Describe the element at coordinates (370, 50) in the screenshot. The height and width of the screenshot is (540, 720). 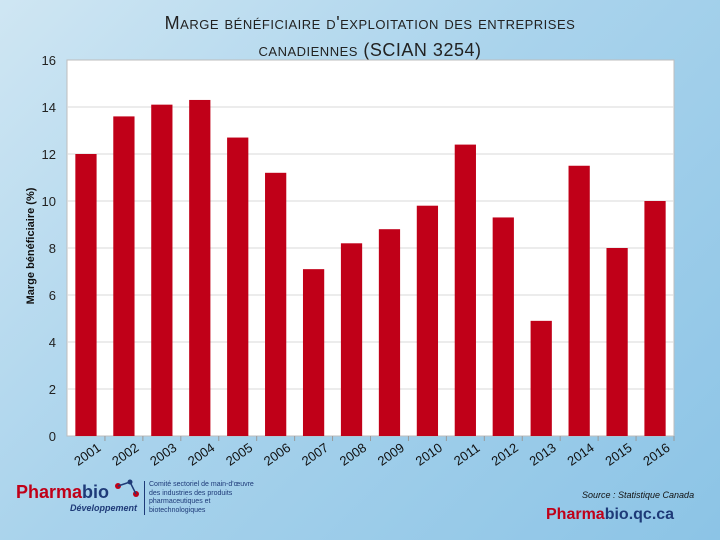
I see `chart-title-line2: canadiennes (SCIAN 3254)` at that location.